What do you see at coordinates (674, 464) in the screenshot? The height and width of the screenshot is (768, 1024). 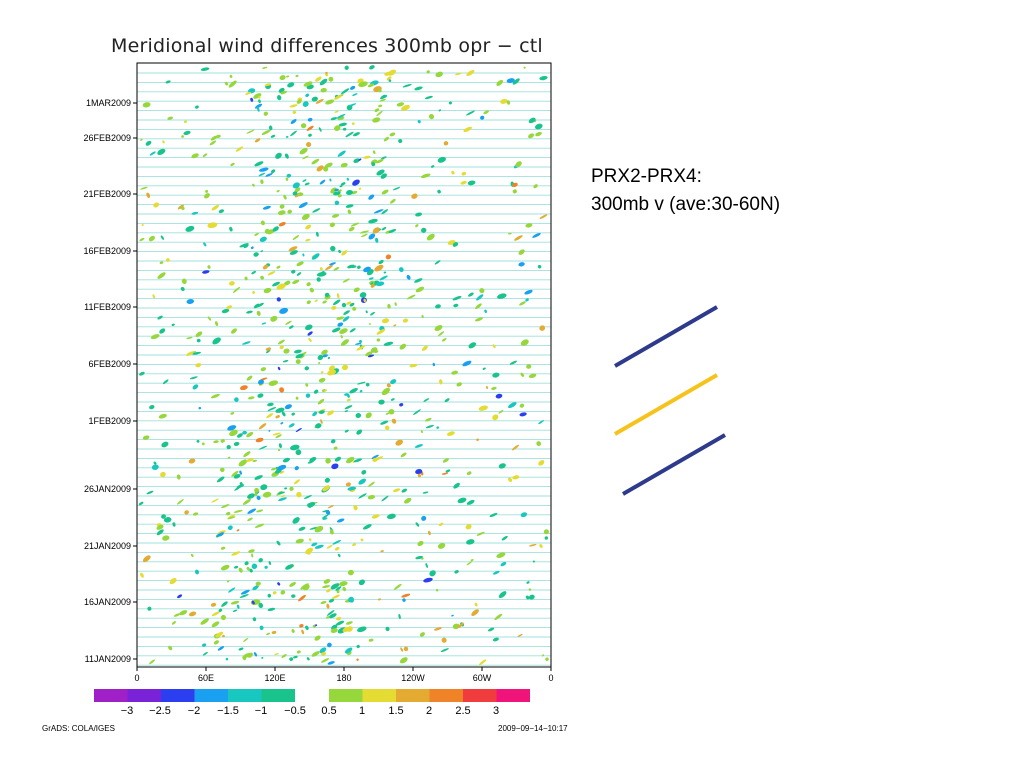 I see `annotation-slash` at bounding box center [674, 464].